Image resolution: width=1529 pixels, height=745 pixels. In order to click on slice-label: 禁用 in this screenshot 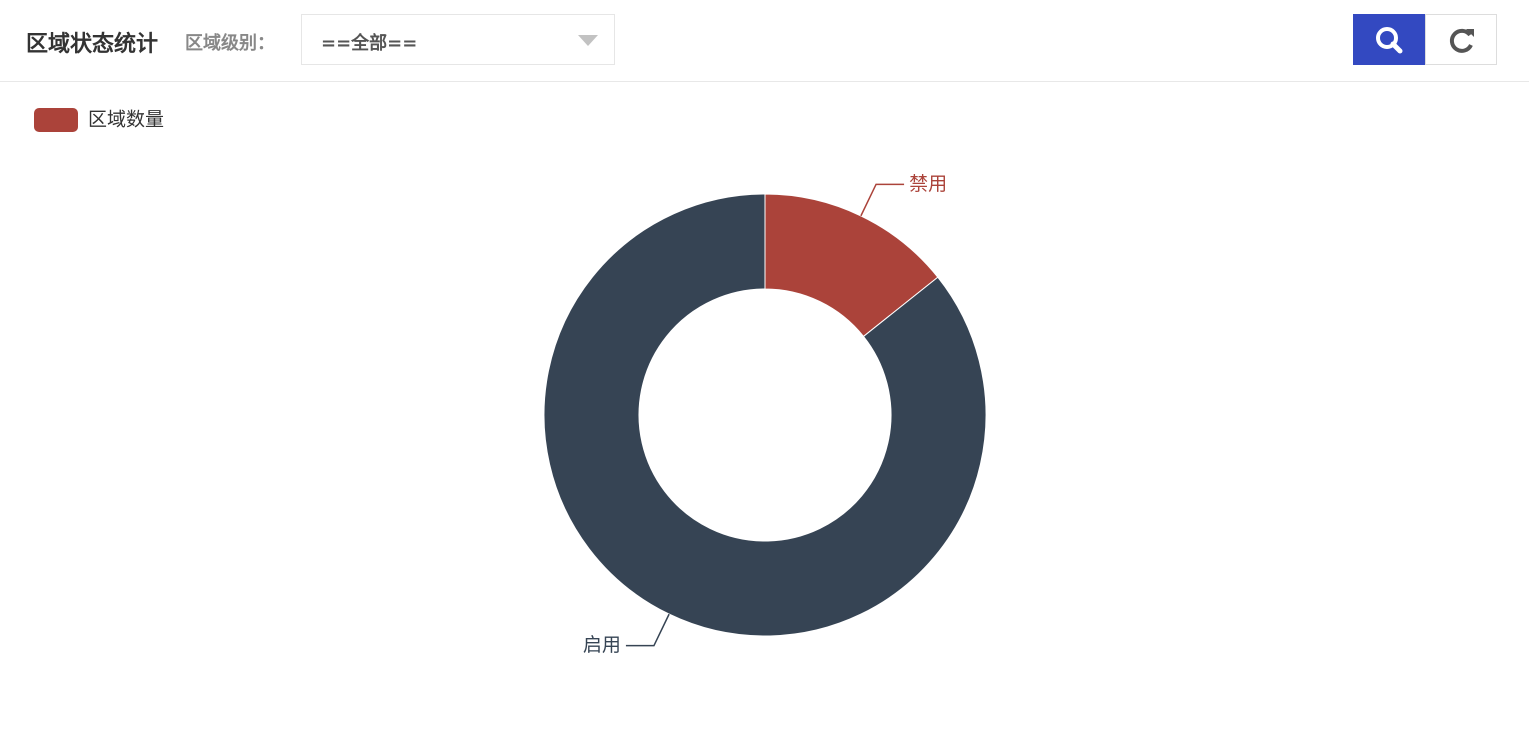, I will do `click(928, 184)`.